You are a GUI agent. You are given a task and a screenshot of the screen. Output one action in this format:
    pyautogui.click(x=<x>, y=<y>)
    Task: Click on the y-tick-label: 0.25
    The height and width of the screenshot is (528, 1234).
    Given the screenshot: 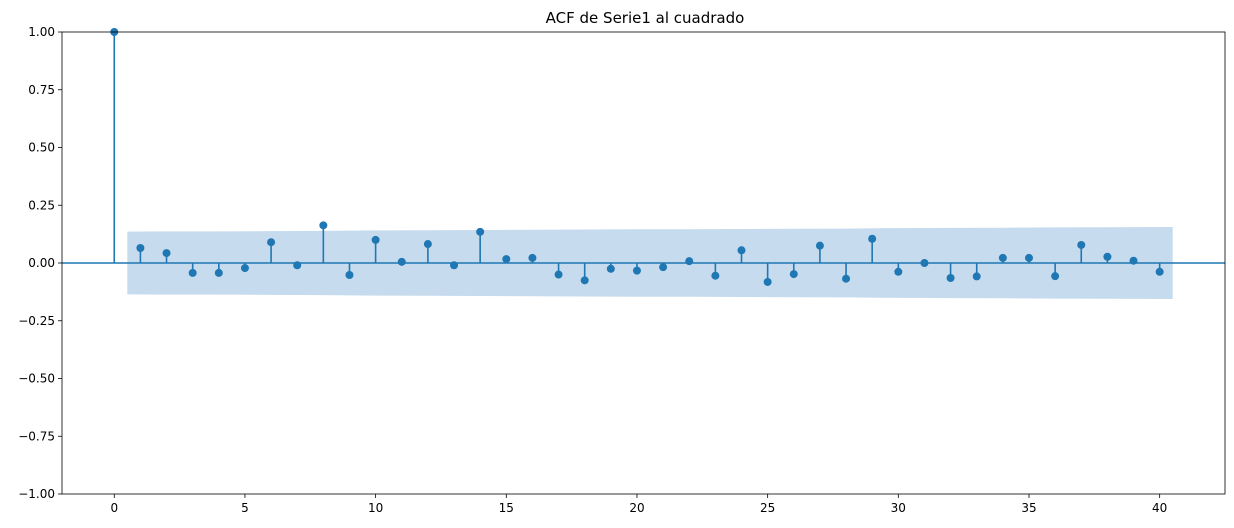 What is the action you would take?
    pyautogui.click(x=41, y=205)
    